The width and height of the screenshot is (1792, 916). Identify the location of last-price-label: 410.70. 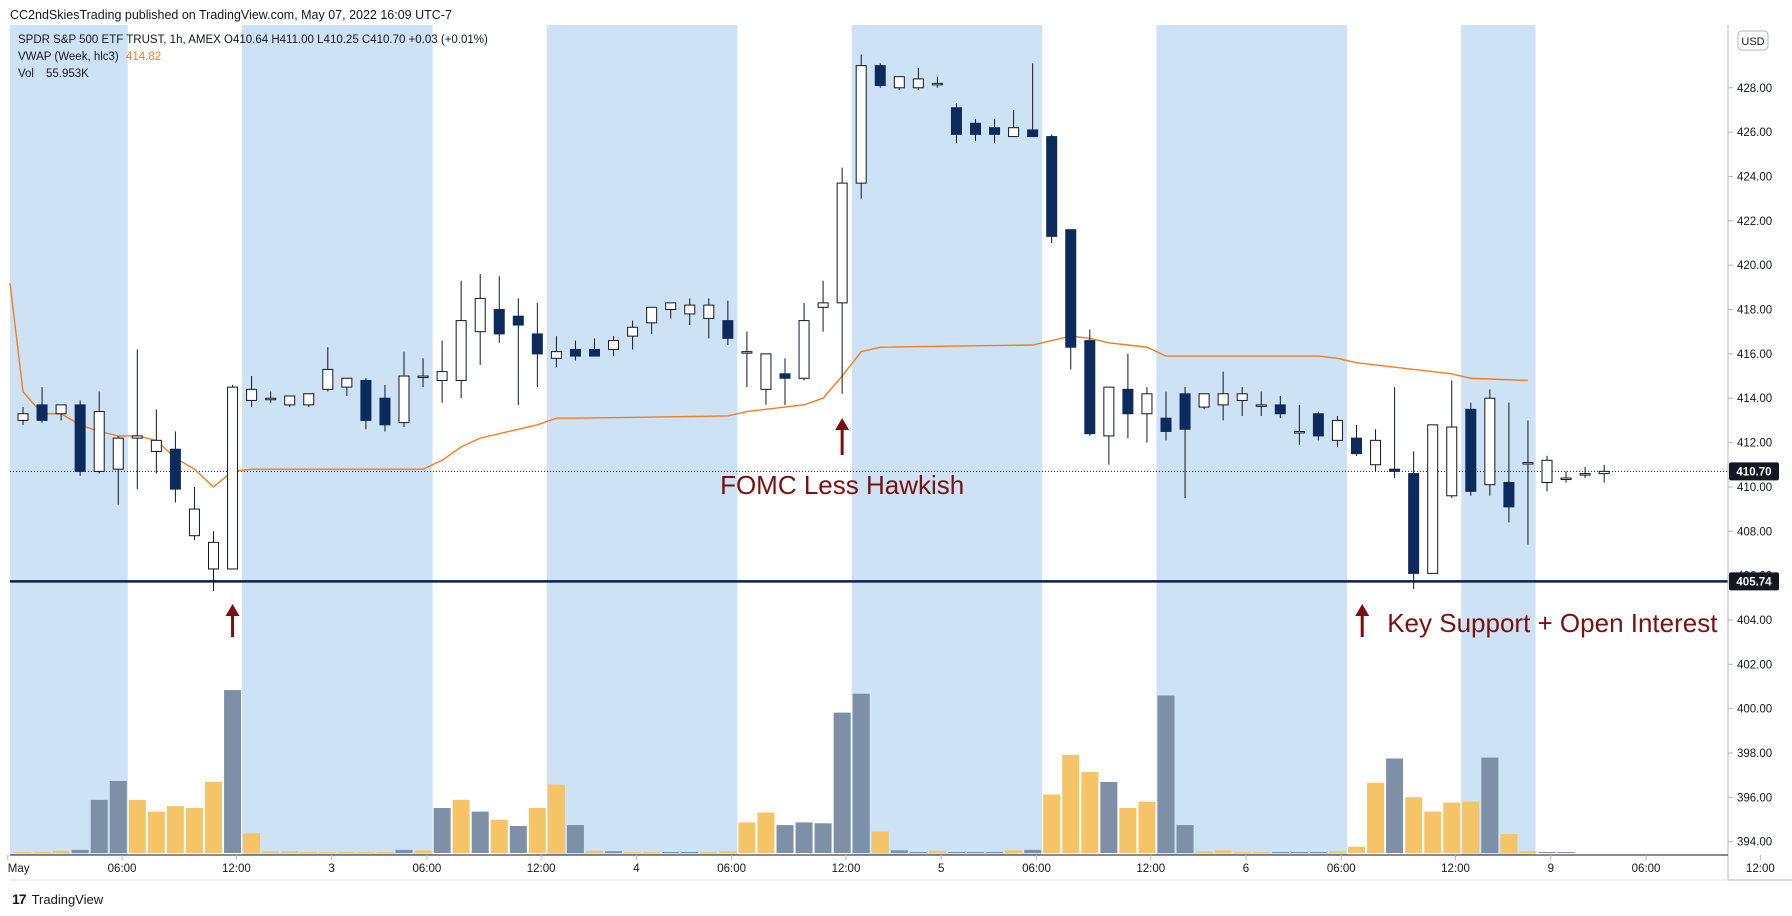
(1753, 472).